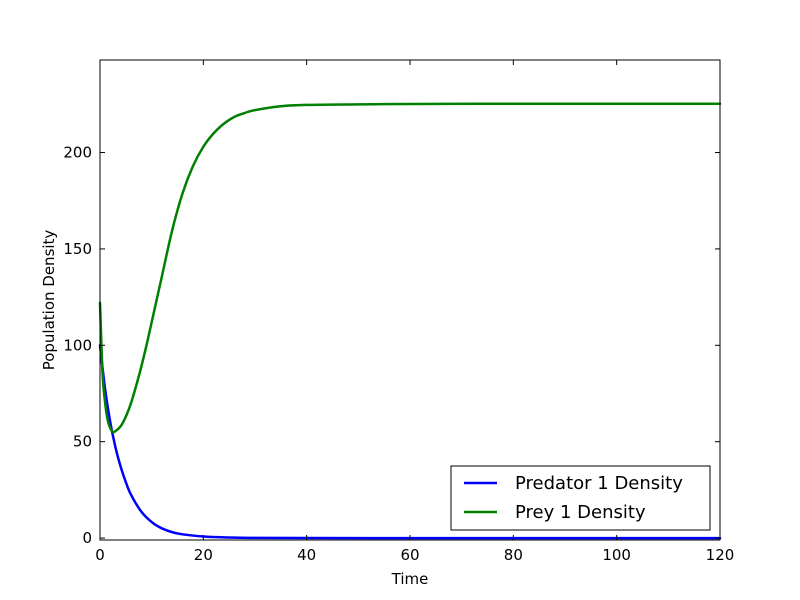 This screenshot has width=800, height=600. What do you see at coordinates (306, 555) in the screenshot?
I see `x-tick-label: 40` at bounding box center [306, 555].